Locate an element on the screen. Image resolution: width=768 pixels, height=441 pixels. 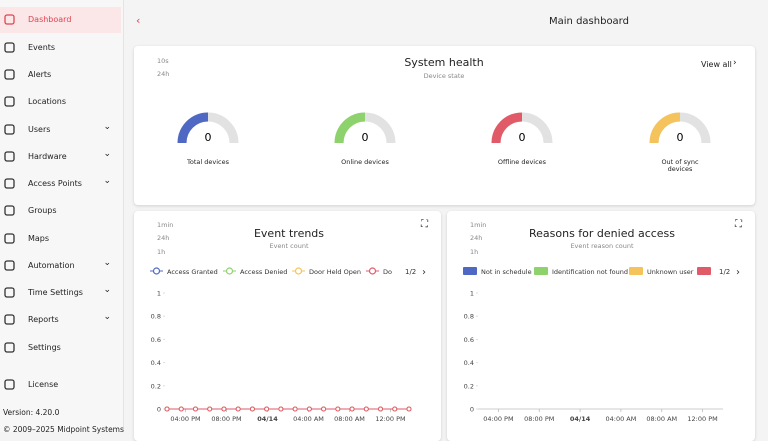
nav-item: Time Settings ⌄ is located at coordinates (60, 293).